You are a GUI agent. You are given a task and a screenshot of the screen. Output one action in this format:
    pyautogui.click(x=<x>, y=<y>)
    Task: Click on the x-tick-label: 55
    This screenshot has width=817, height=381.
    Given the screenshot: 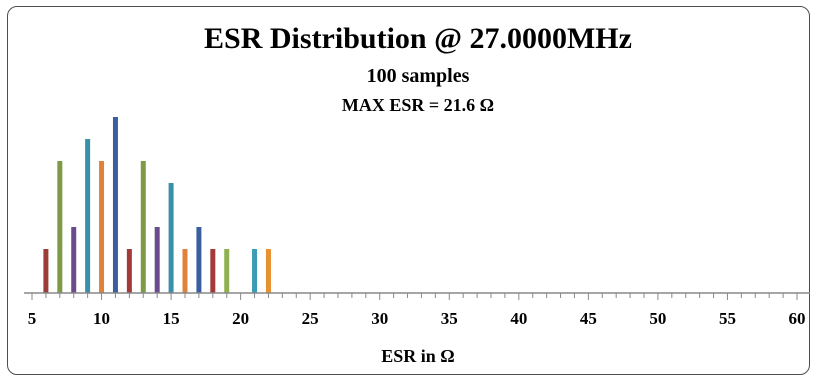 What is the action you would take?
    pyautogui.click(x=727, y=318)
    